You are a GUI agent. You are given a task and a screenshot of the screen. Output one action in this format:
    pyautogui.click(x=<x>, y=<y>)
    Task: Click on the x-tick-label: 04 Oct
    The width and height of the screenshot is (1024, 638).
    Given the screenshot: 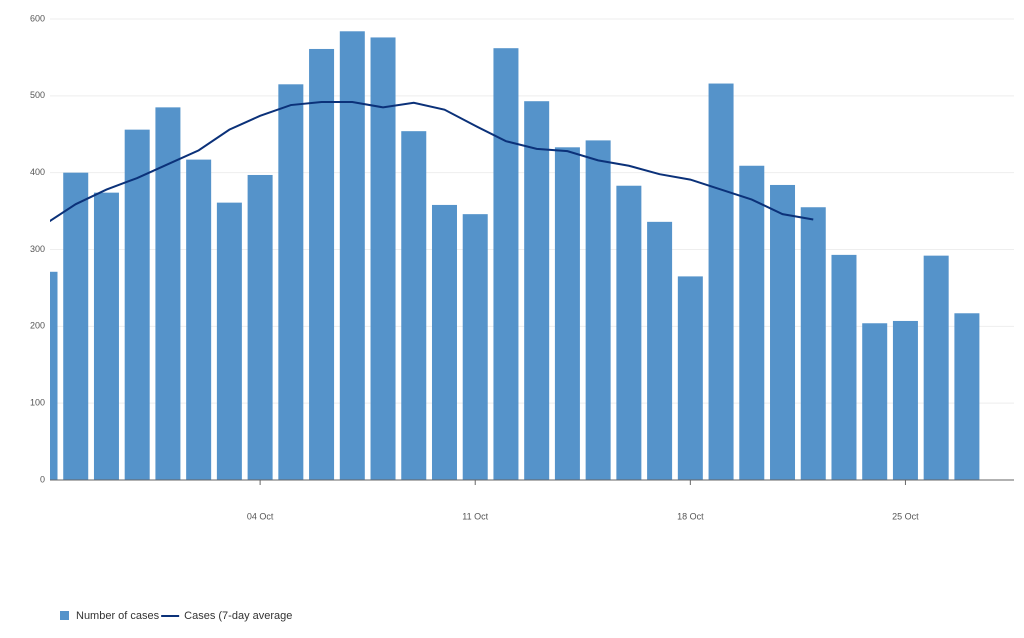 What is the action you would take?
    pyautogui.click(x=260, y=516)
    